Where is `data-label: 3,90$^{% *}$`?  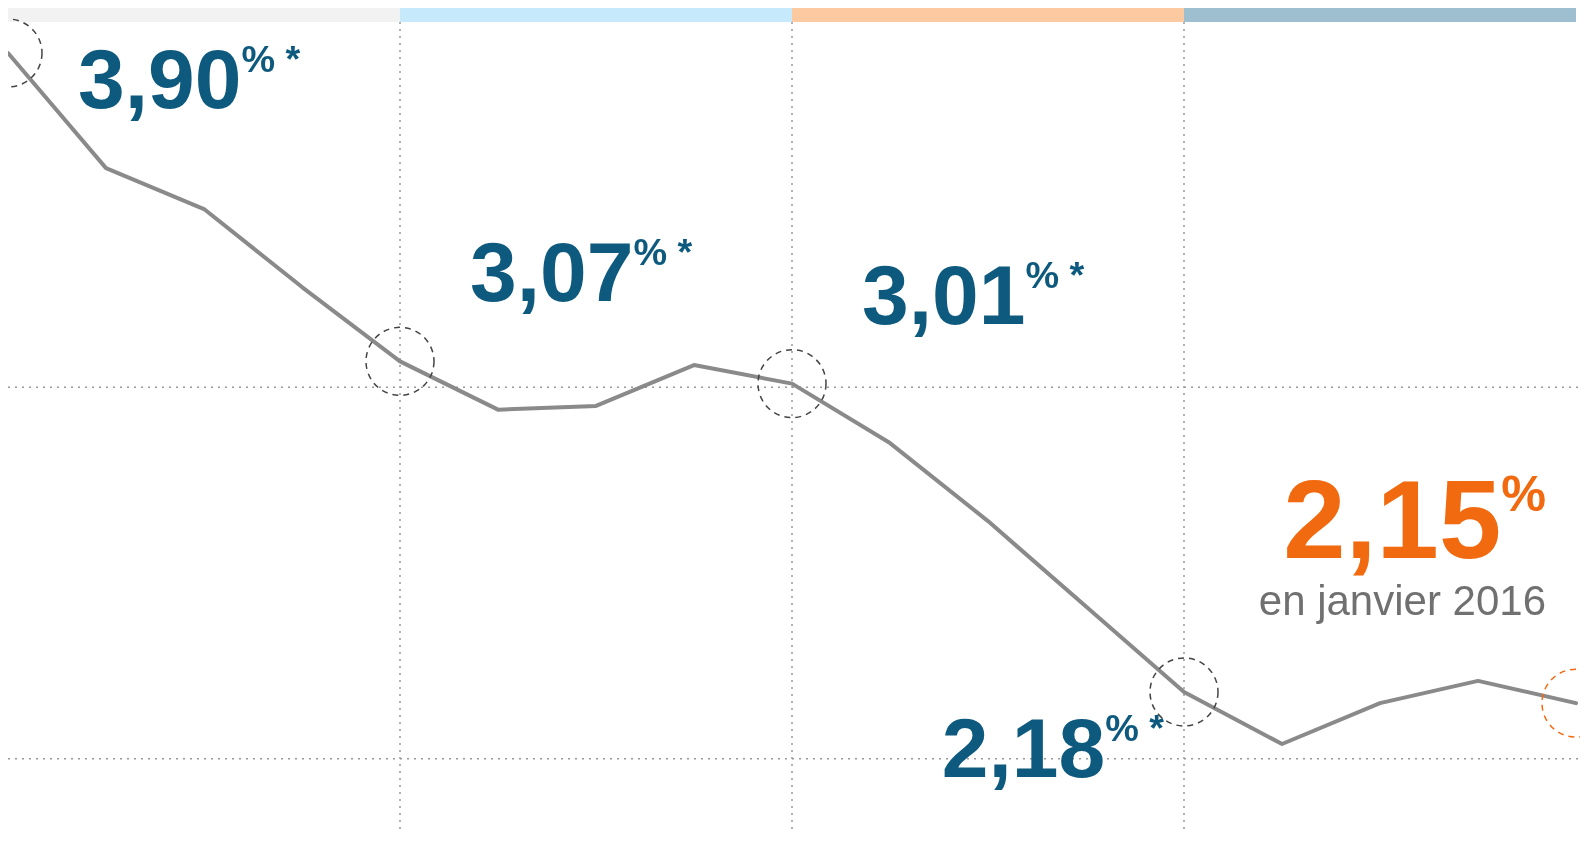
data-label: 3,90$^{% *}$ is located at coordinates (189, 79).